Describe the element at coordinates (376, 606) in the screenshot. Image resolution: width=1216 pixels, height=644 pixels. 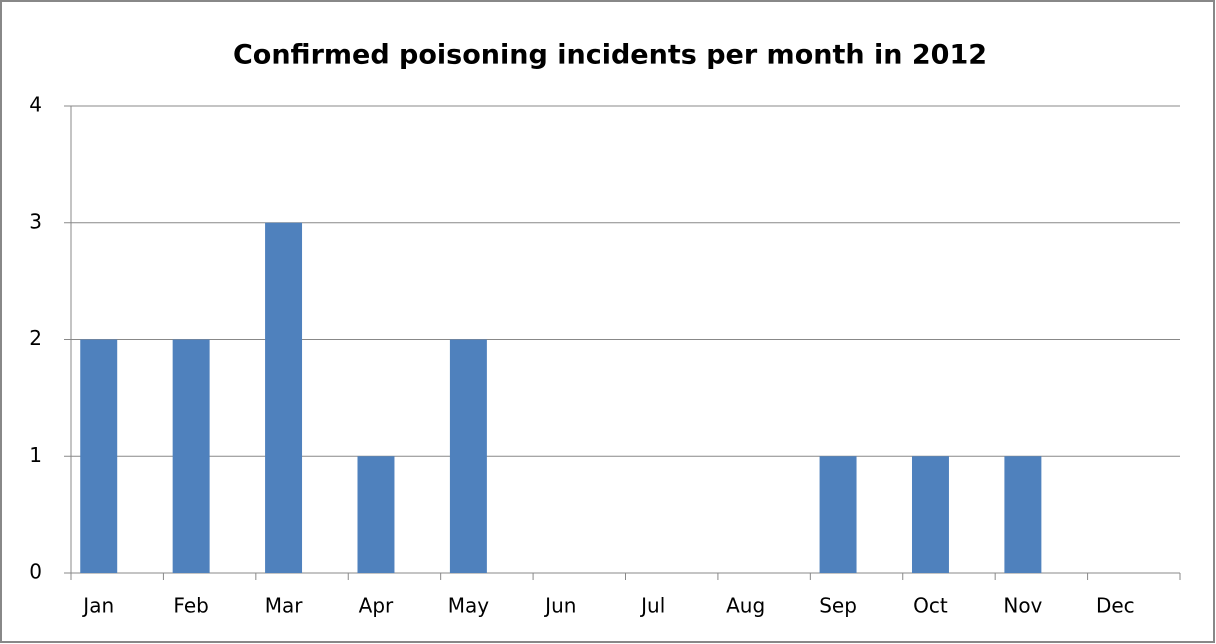
I see `x-tick-label: Apr` at that location.